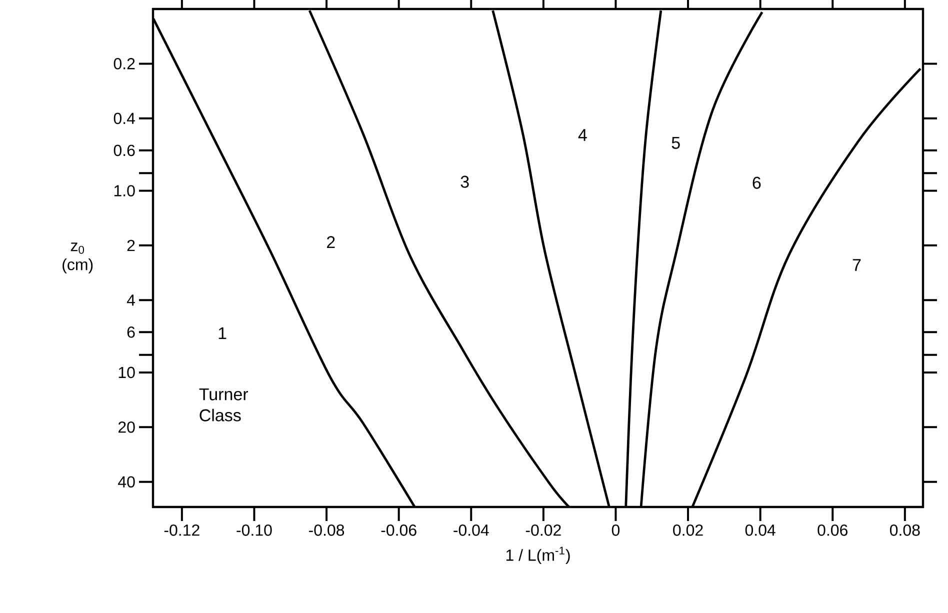 Image resolution: width=948 pixels, height=613 pixels. What do you see at coordinates (760, 530) in the screenshot?
I see `x-tick-label: 0.04` at bounding box center [760, 530].